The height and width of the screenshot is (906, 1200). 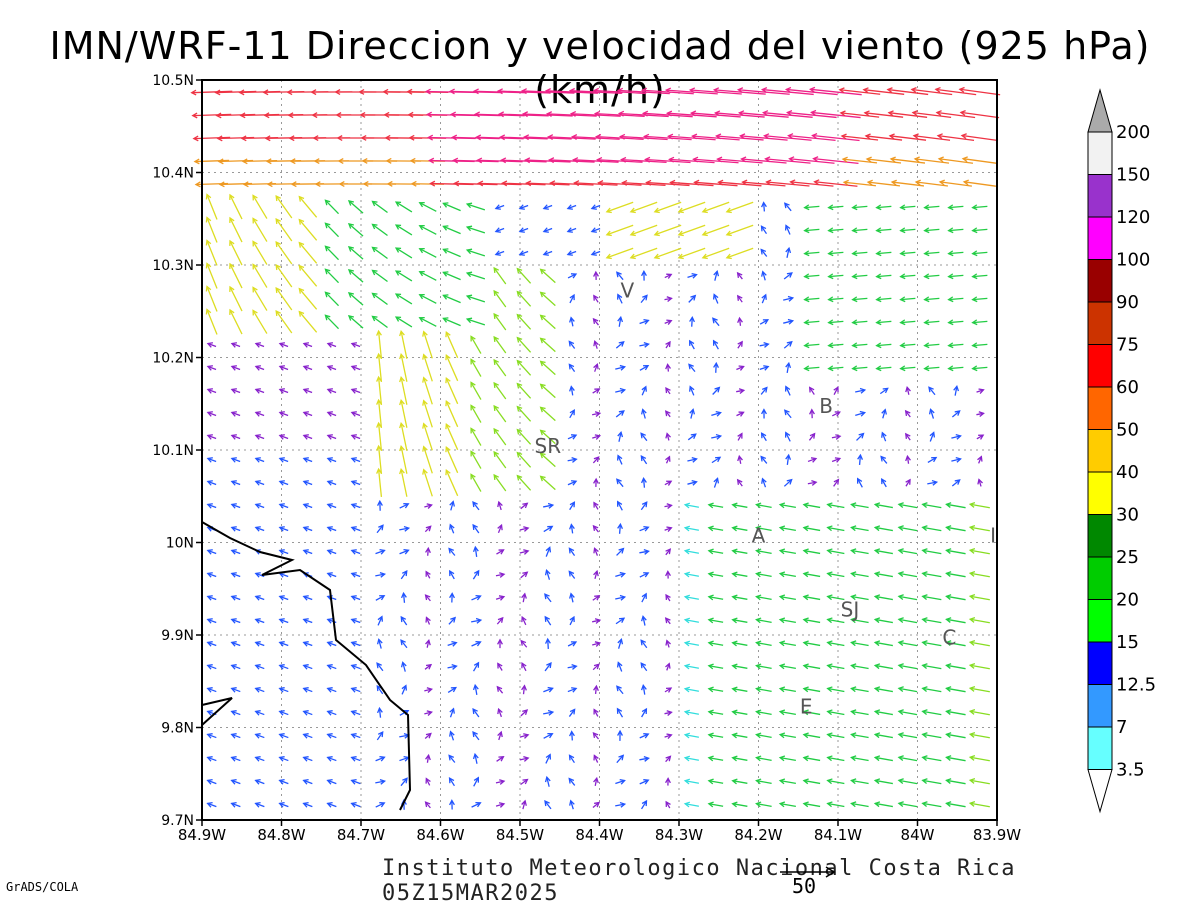 I want to click on reference-vector-label: 50, so click(x=804, y=886).